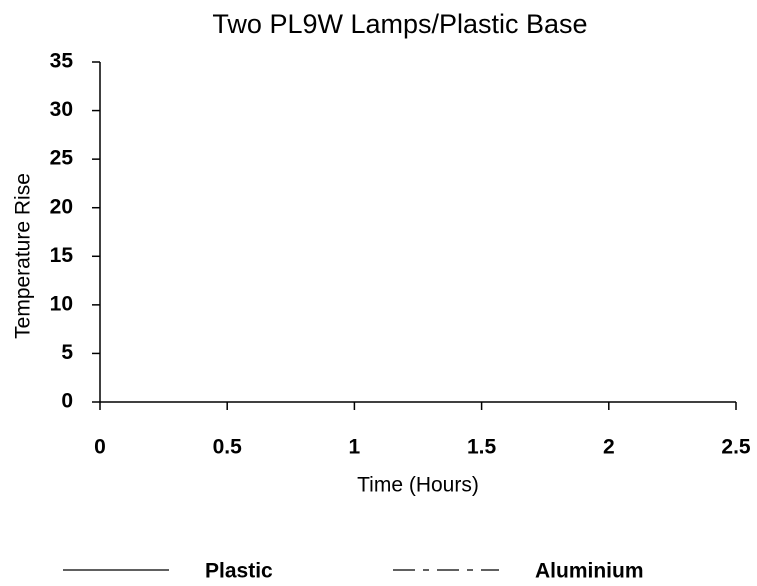 This screenshot has width=757, height=586. What do you see at coordinates (418, 485) in the screenshot?
I see `x-axis-label: Time (Hours)` at bounding box center [418, 485].